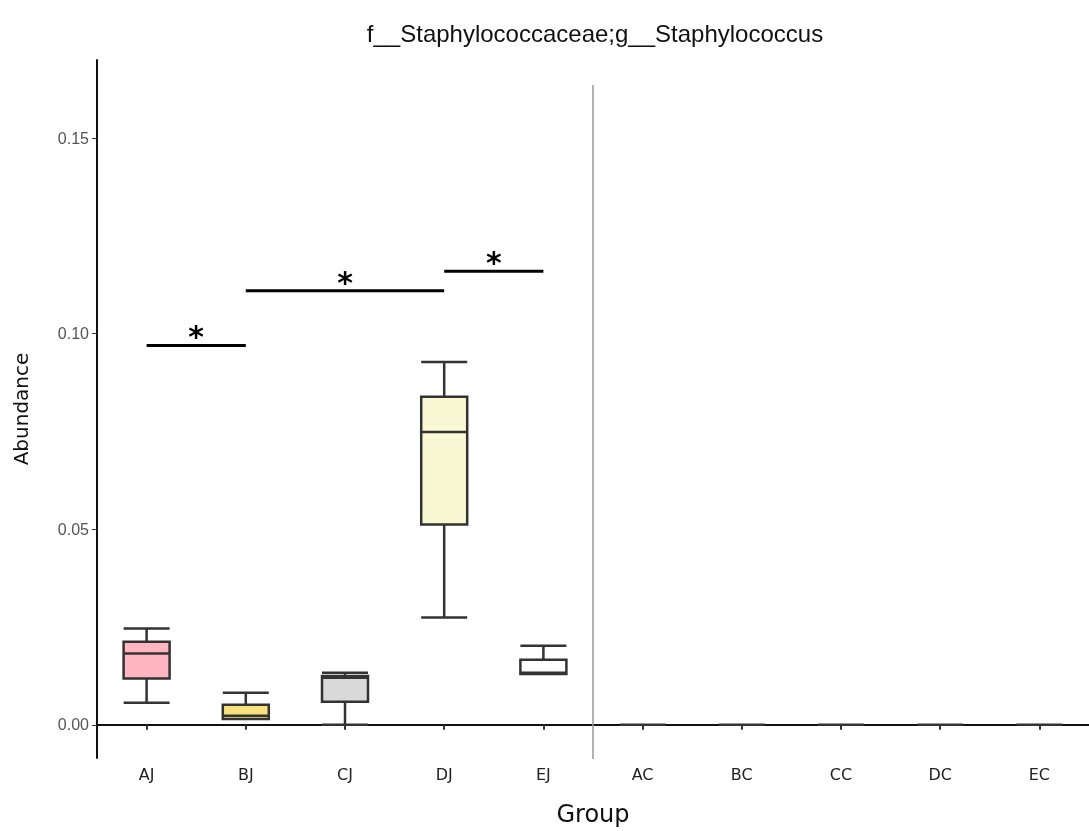 The height and width of the screenshot is (831, 1089). Describe the element at coordinates (593, 814) in the screenshot. I see `x-axis-title: Group` at that location.